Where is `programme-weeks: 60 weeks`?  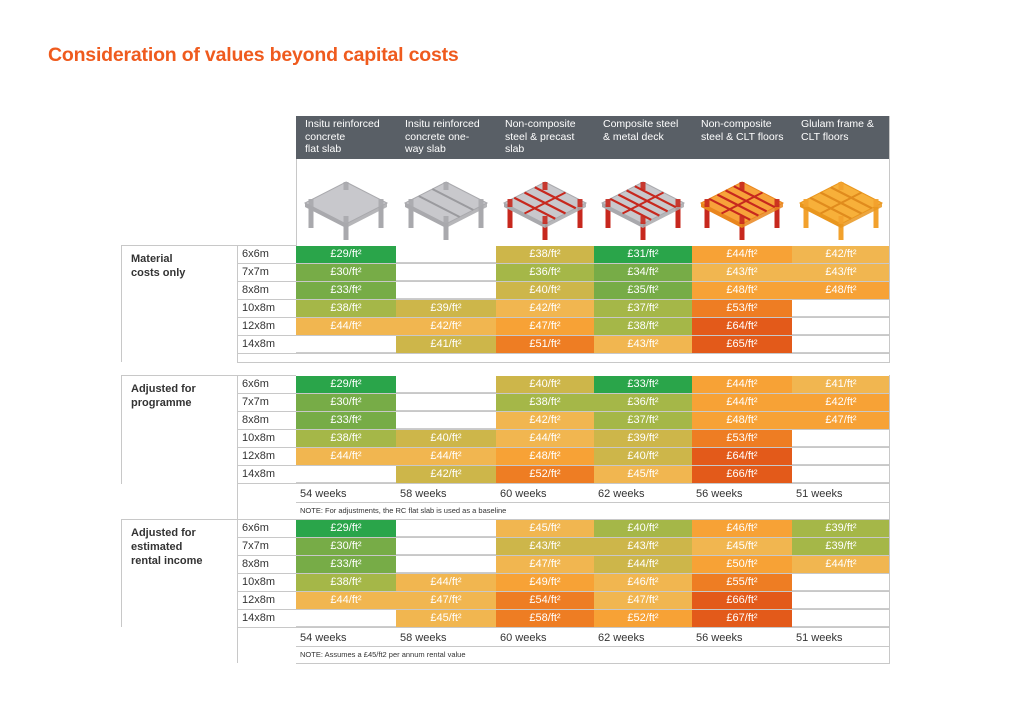
programme-weeks: 60 weeks is located at coordinates (523, 494).